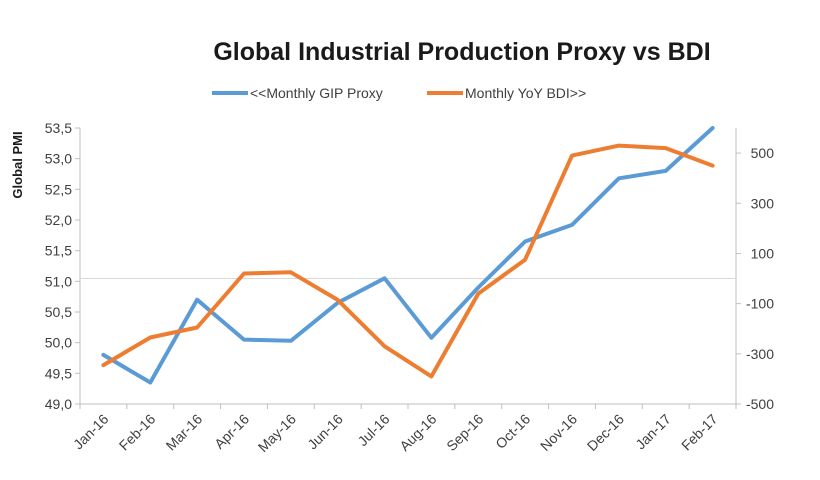 This screenshot has width=820, height=480. Describe the element at coordinates (58, 312) in the screenshot. I see `y-left-tick-label: 50,5` at that location.